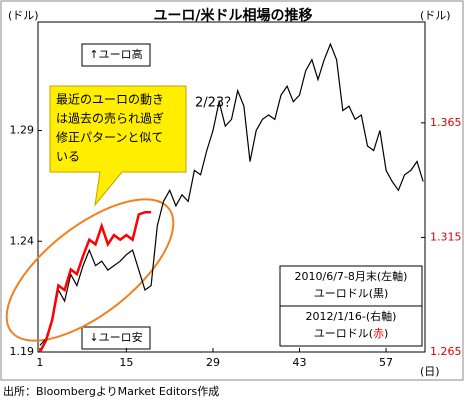  I want to click on x-tick-label: 43, so click(300, 362).